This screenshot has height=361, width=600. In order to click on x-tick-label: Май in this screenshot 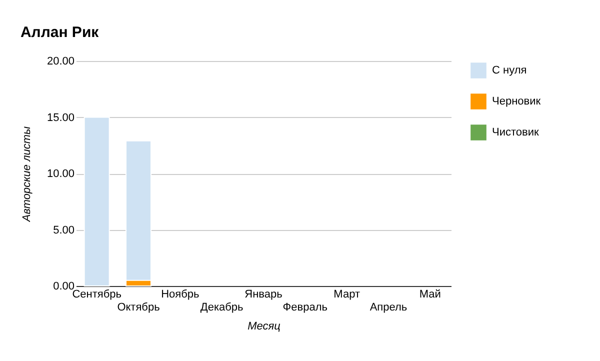, I will do `click(430, 294)`.